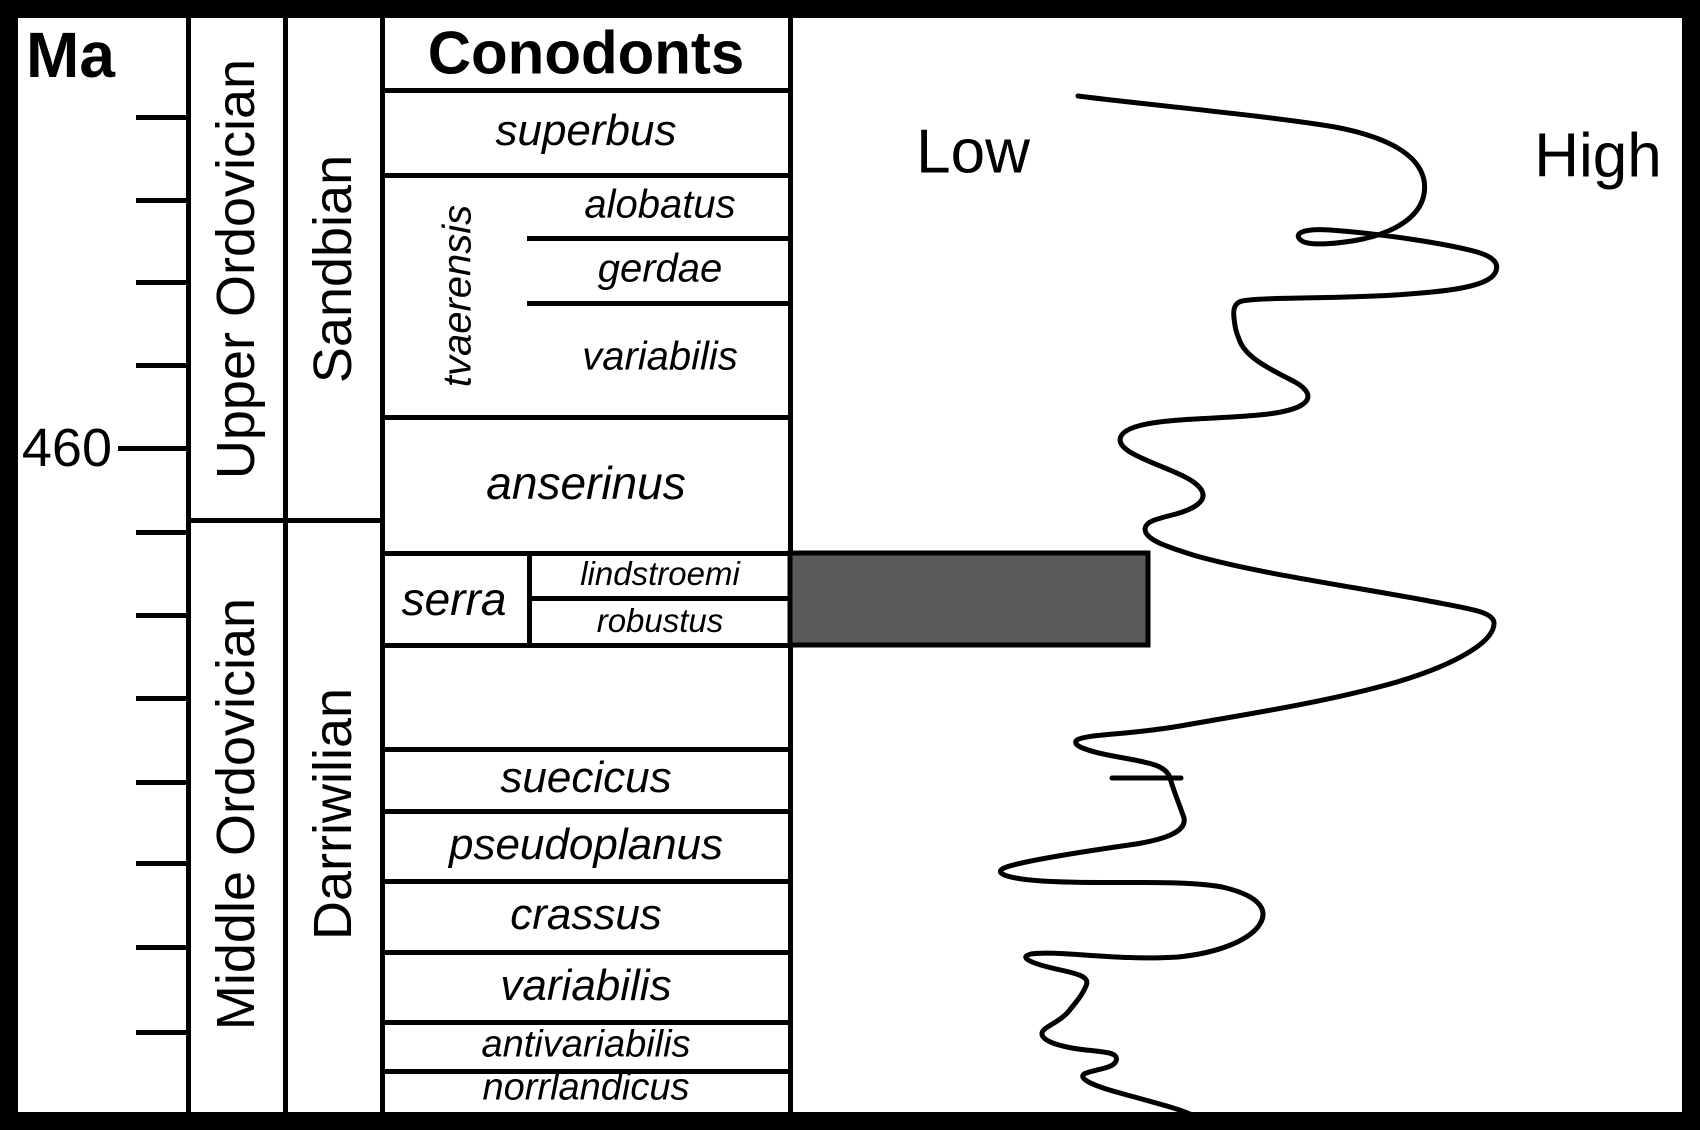 Image resolution: width=1700 pixels, height=1130 pixels. I want to click on epoch-stage-boundary-line, so click(285, 520).